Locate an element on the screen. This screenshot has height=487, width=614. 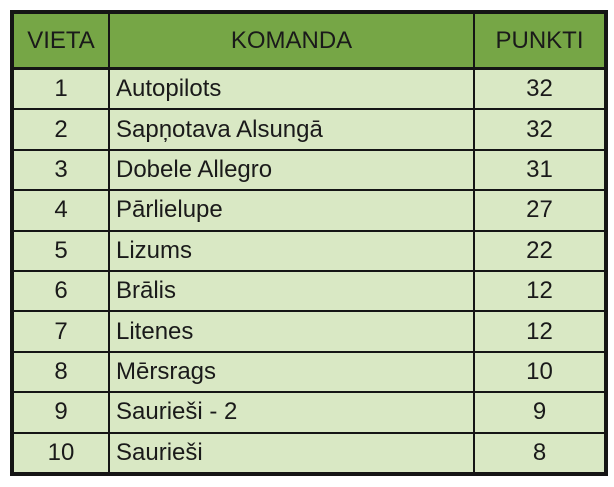
place-cell: 7 is located at coordinates (61, 331).